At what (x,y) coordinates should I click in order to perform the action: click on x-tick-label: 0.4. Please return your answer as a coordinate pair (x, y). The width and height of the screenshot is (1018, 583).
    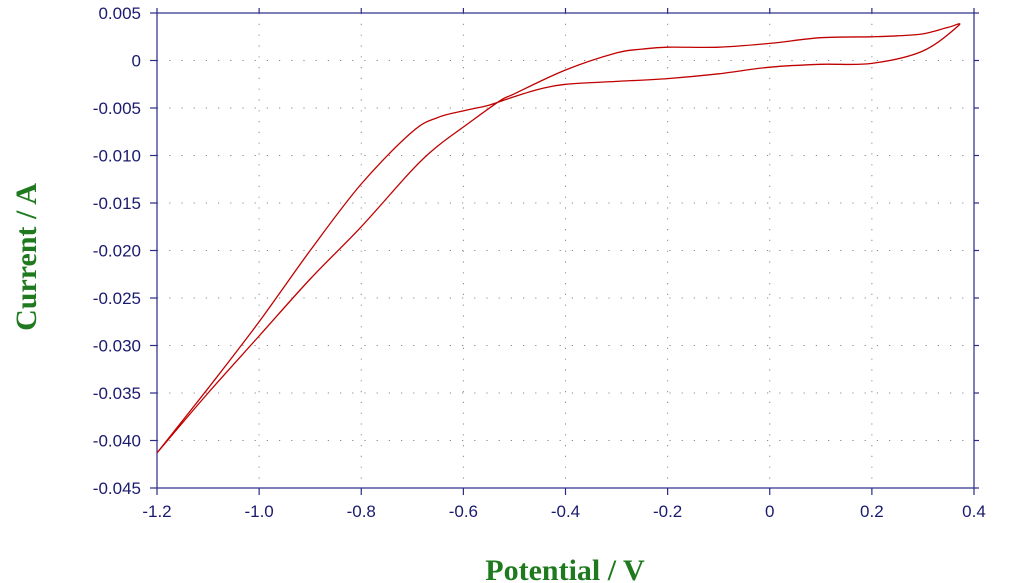
    Looking at the image, I should click on (974, 511).